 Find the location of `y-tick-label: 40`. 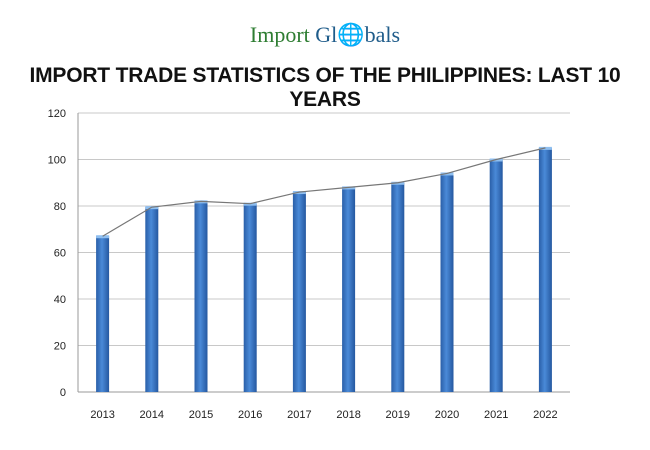

y-tick-label: 40 is located at coordinates (60, 300).